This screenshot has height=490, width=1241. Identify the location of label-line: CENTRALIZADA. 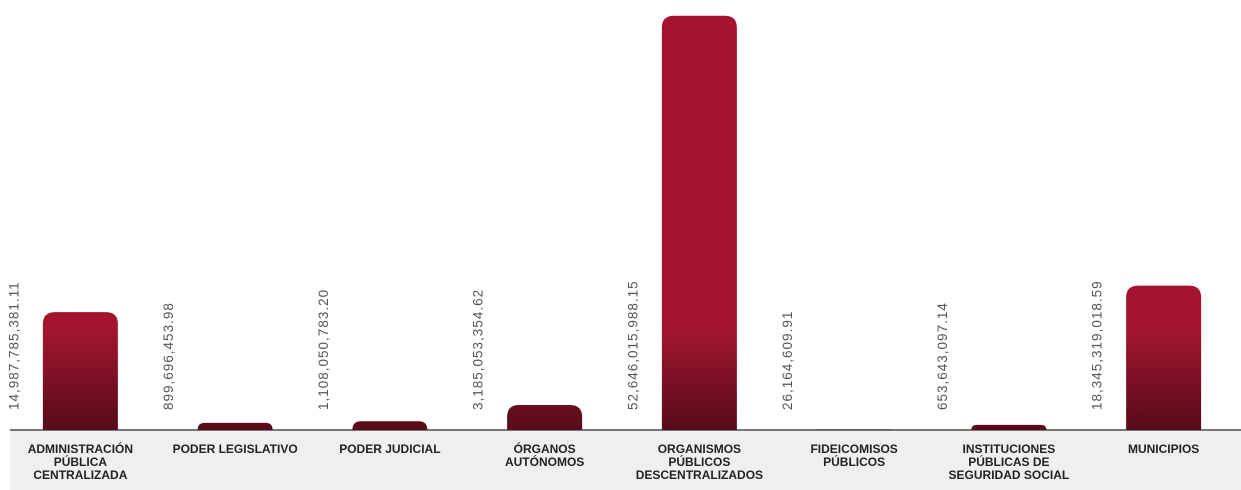
(80, 475).